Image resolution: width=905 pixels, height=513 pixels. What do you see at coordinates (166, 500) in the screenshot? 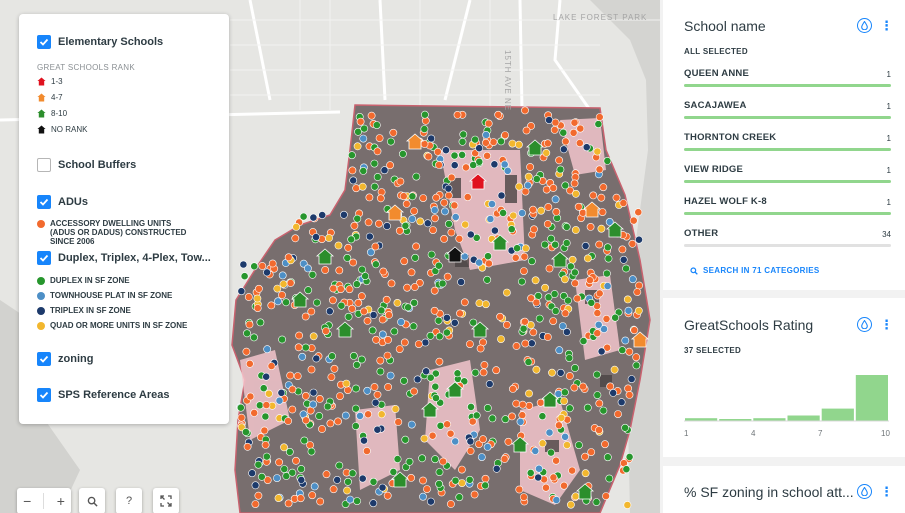
I see `fullscreen-button` at bounding box center [166, 500].